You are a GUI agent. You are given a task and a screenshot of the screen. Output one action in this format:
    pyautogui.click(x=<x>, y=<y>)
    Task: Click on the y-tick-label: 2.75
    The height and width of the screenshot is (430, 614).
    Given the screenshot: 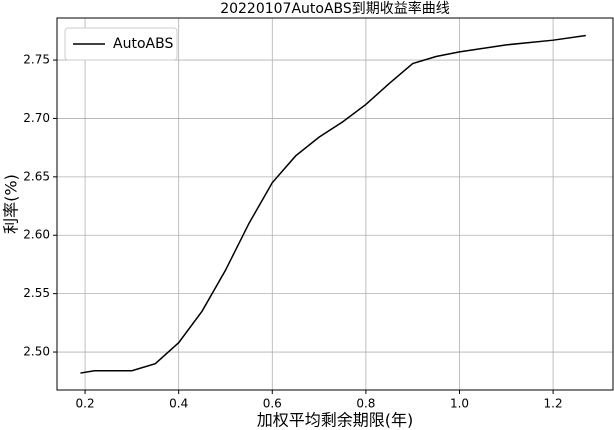 What is the action you would take?
    pyautogui.click(x=36, y=60)
    